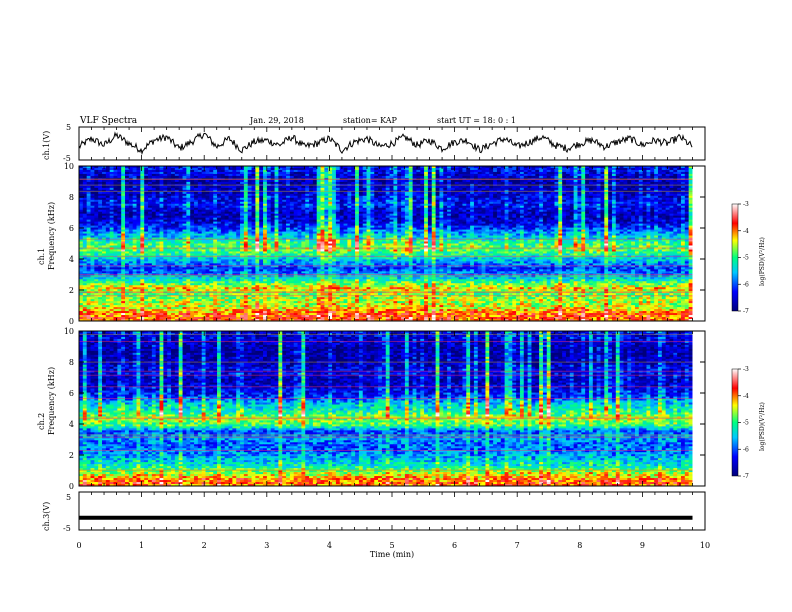  Describe the element at coordinates (71, 228) in the screenshot. I see `ch1-spec-ytick-label: 6` at that location.